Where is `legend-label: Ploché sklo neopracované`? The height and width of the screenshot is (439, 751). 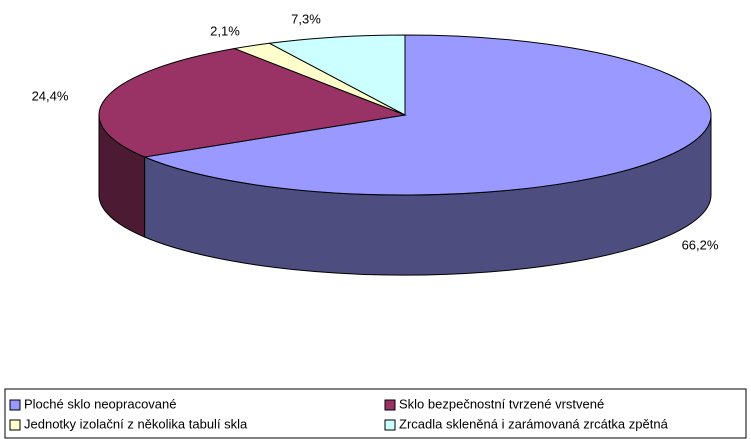 legend-label: Ploché sklo neopracované is located at coordinates (100, 403).